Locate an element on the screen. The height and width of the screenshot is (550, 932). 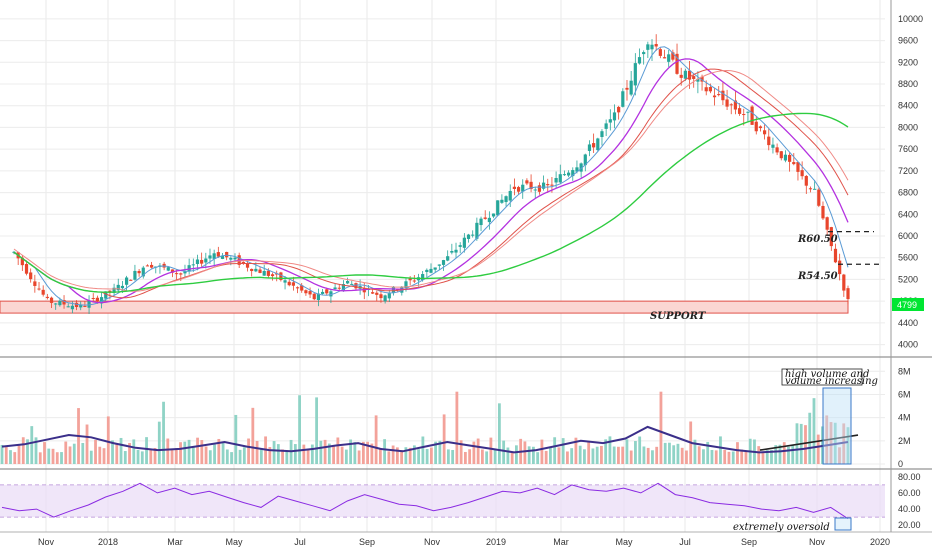
x-tick-label: Nov is located at coordinates (817, 542).